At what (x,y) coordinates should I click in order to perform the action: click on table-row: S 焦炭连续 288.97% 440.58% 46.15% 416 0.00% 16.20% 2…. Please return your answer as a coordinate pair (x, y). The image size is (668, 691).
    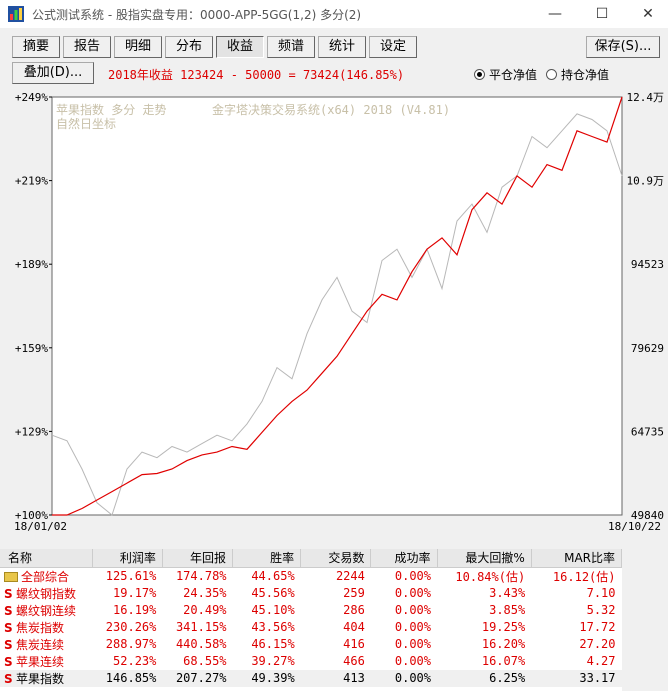
    Looking at the image, I should click on (311, 644).